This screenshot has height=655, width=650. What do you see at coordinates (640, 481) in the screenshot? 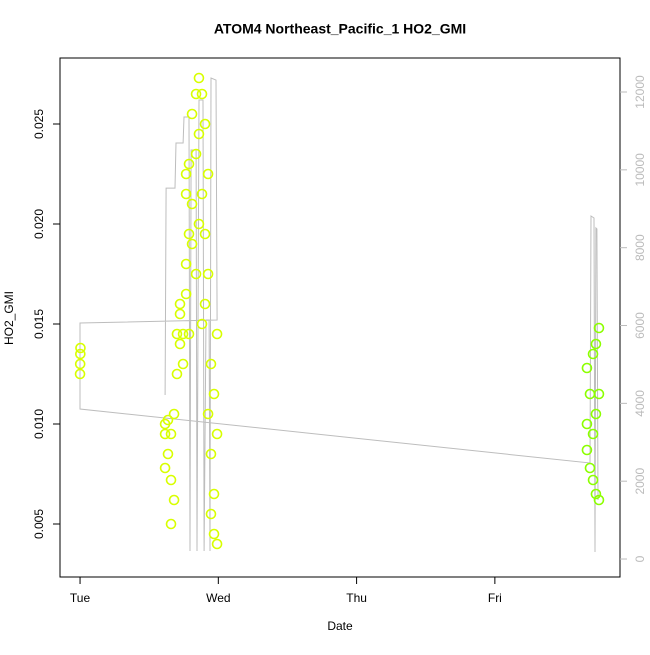
I see `y2-tick-label: 2000` at bounding box center [640, 481].